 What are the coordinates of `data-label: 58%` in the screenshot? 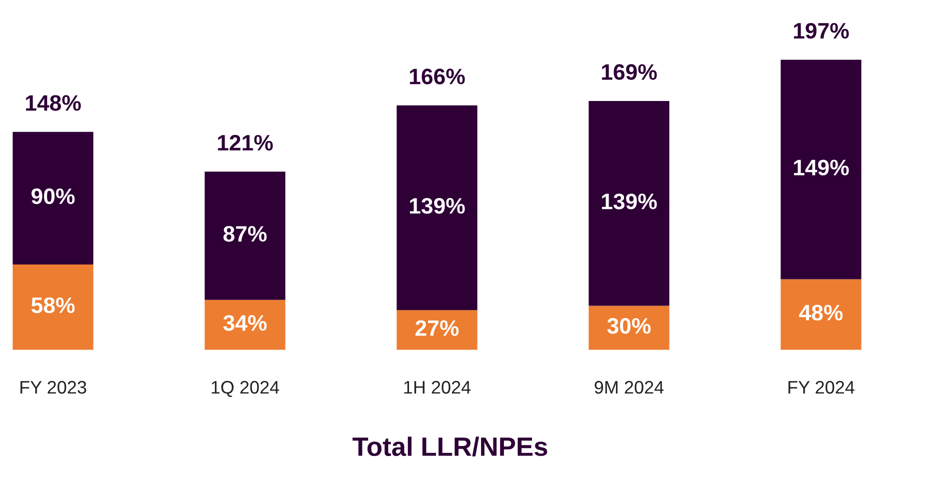 It's located at (53, 305).